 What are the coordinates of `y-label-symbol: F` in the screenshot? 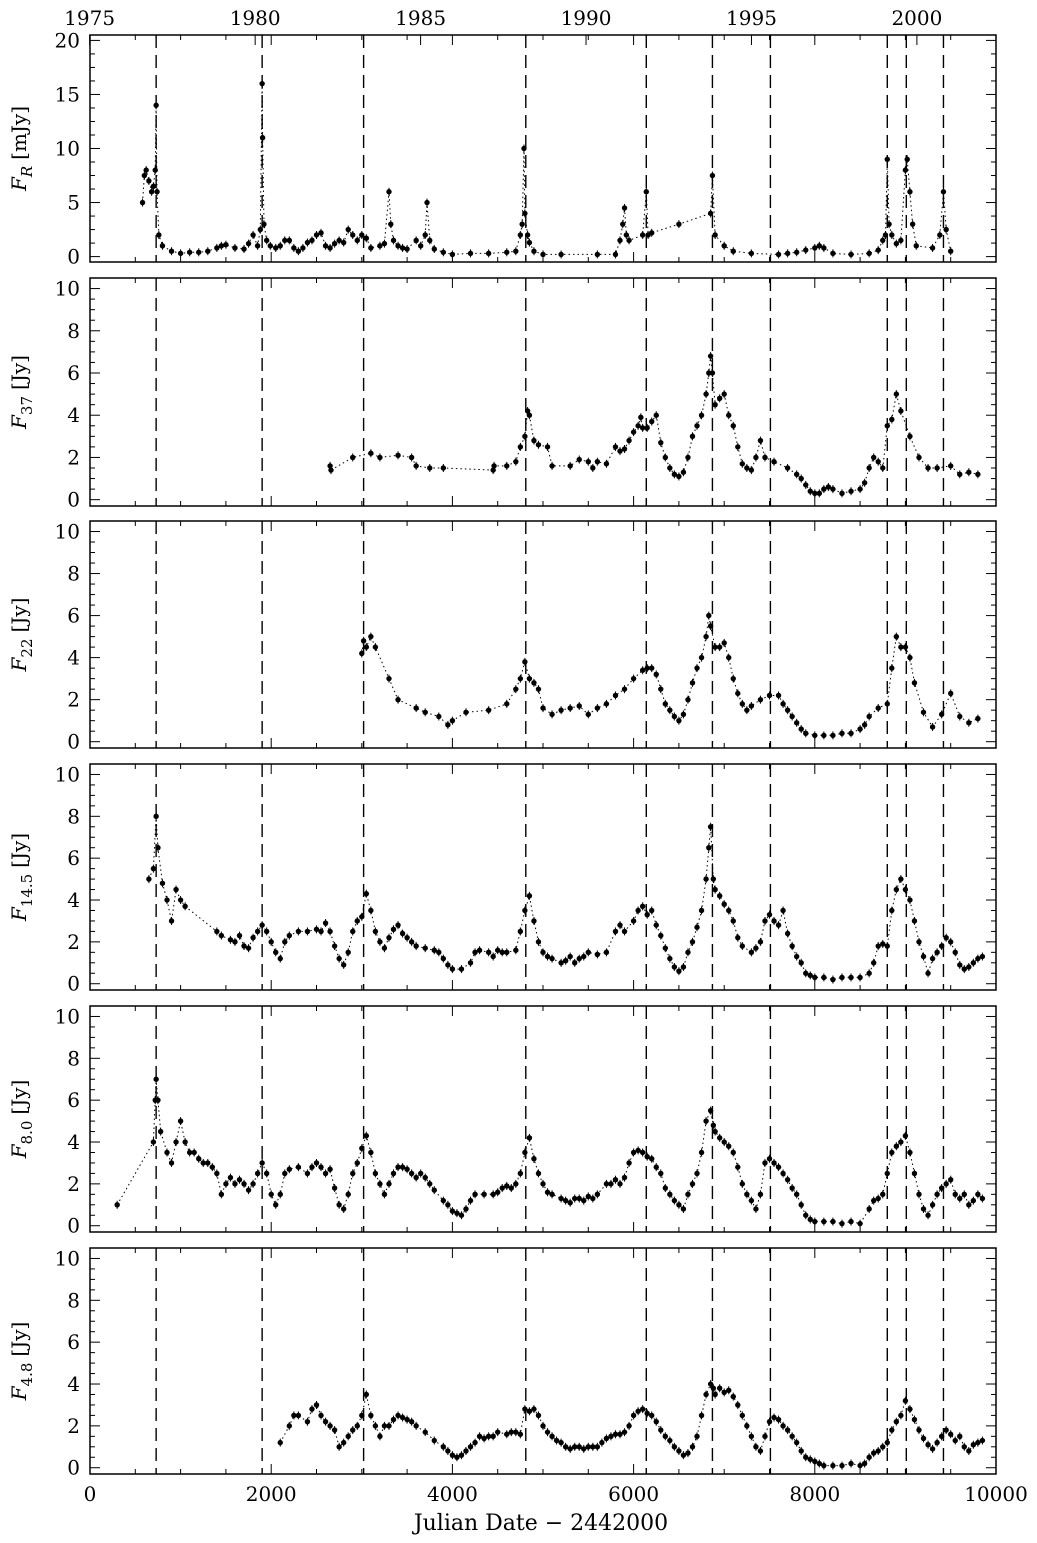 It's located at (19, 914).